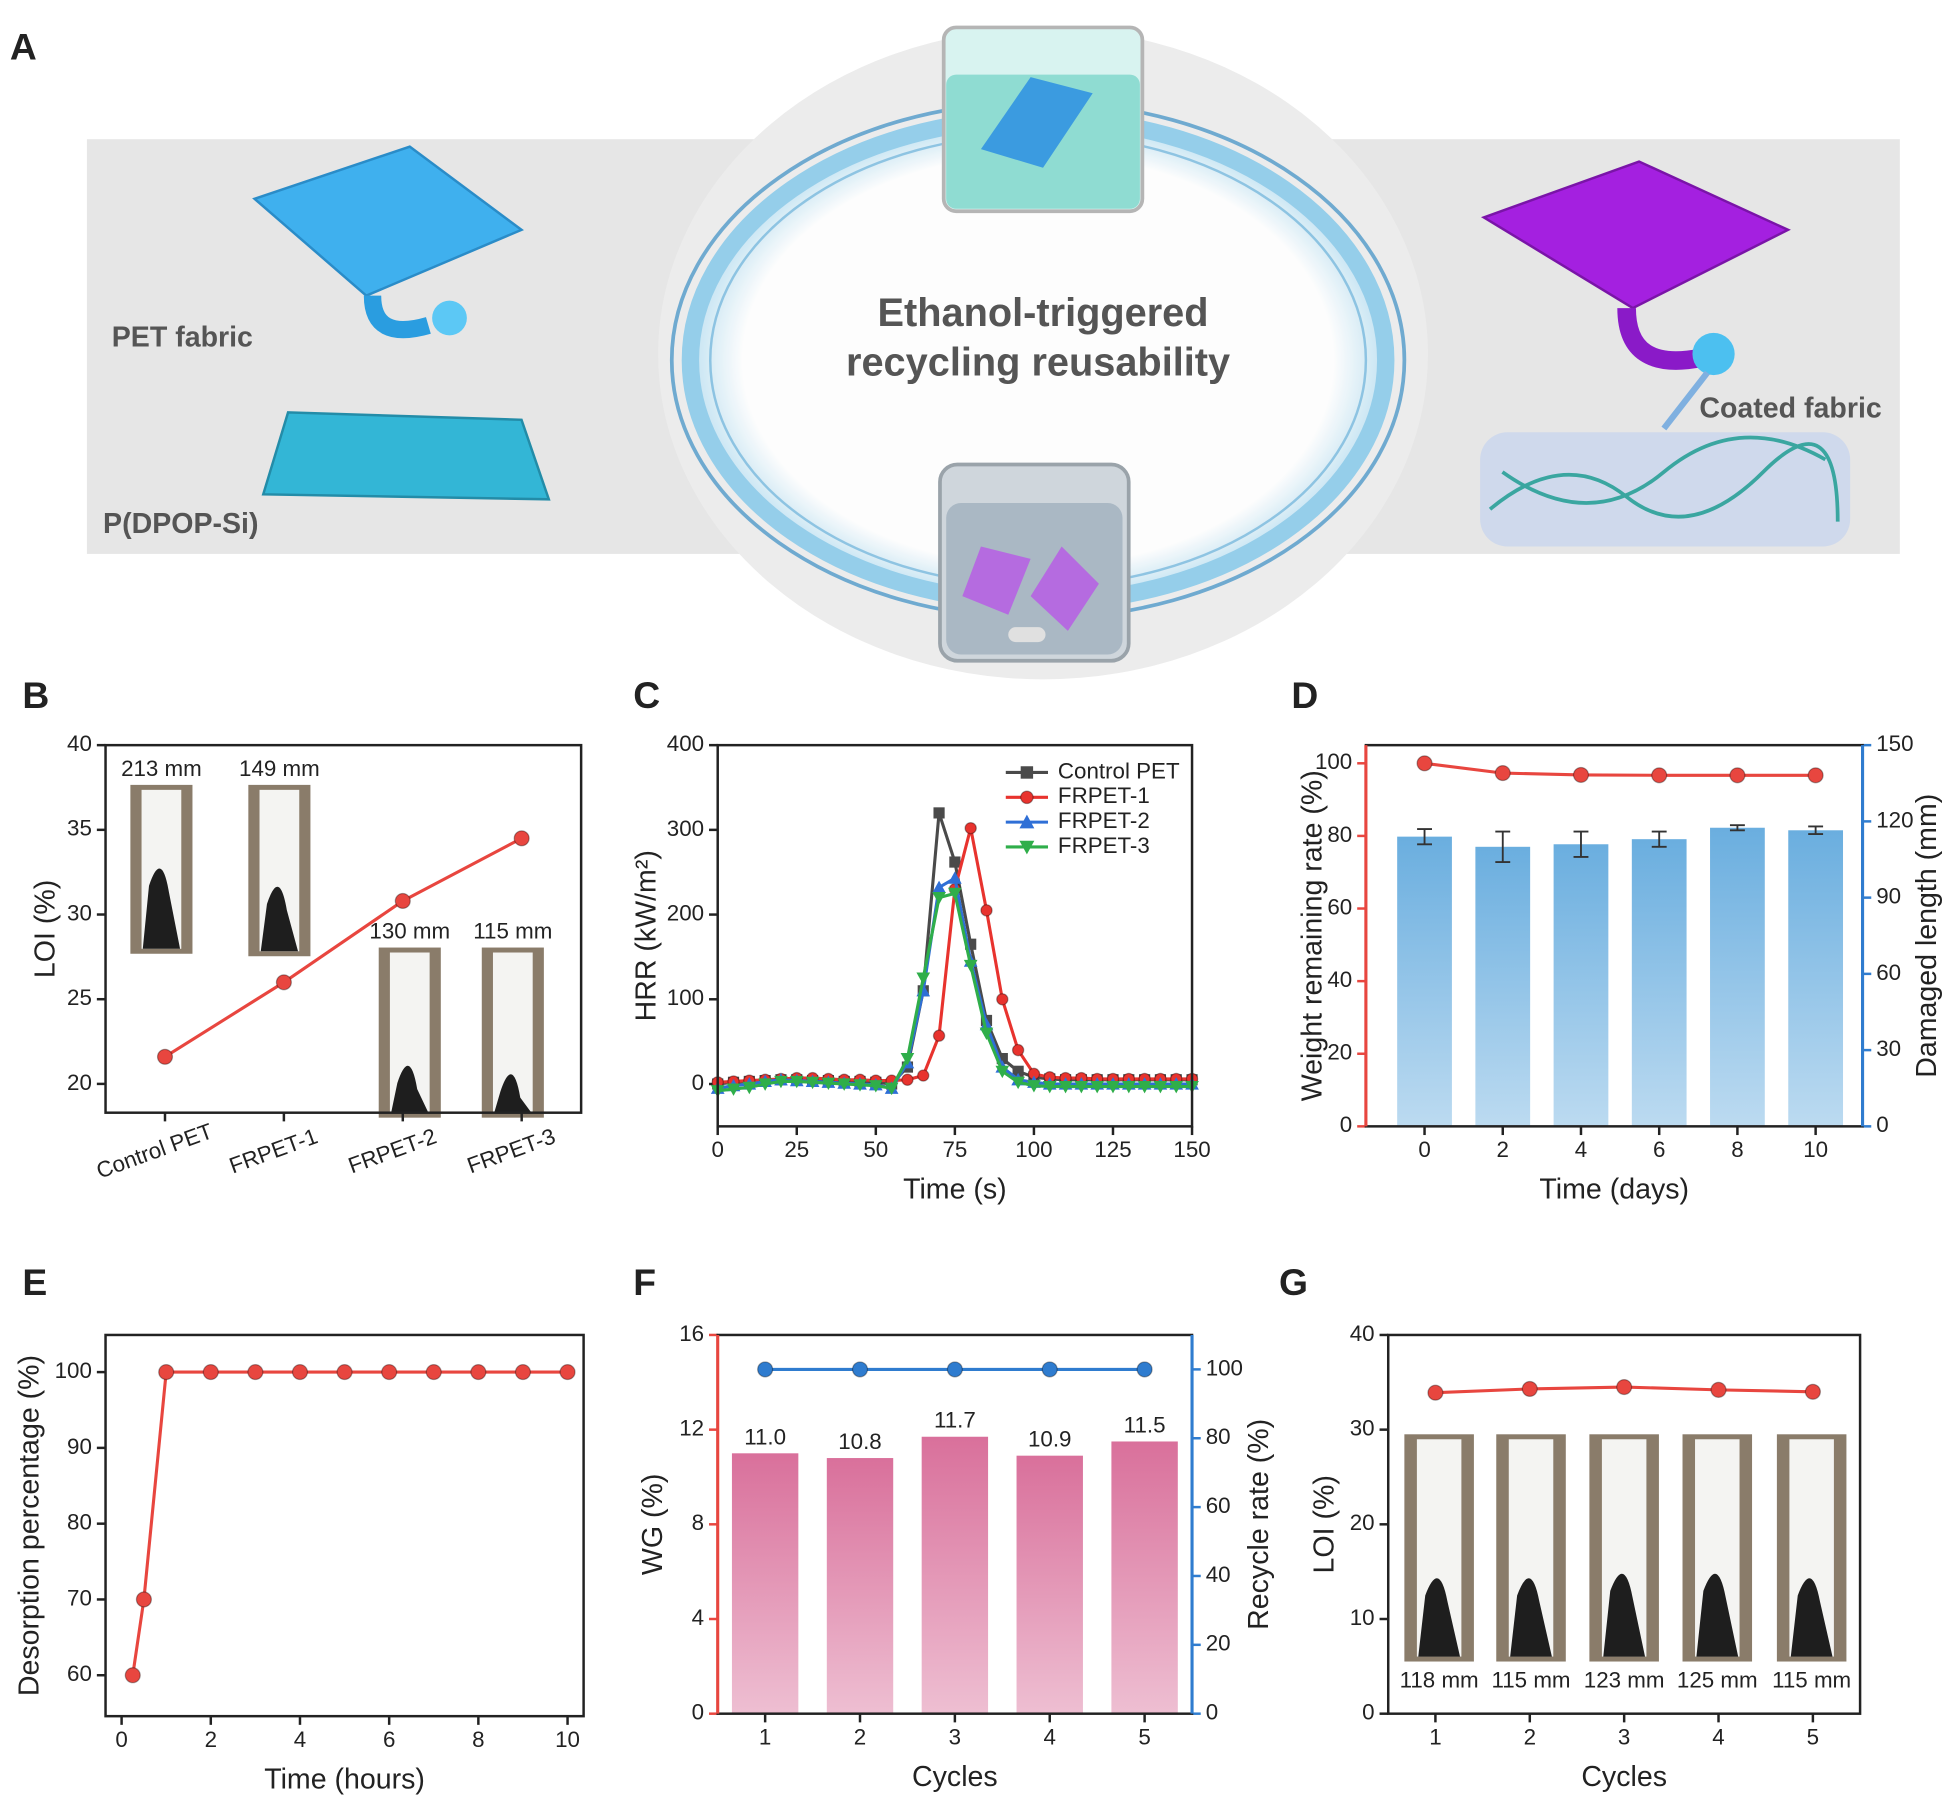 The height and width of the screenshot is (1797, 1947). Describe the element at coordinates (955, 1420) in the screenshot. I see `value-label: 11.7` at that location.